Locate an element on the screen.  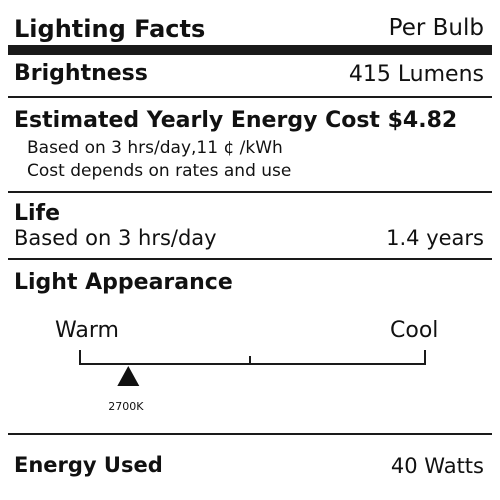
energy-cost-heading: Estimated Yearly Energy Cost $4.82 is located at coordinates (236, 120).